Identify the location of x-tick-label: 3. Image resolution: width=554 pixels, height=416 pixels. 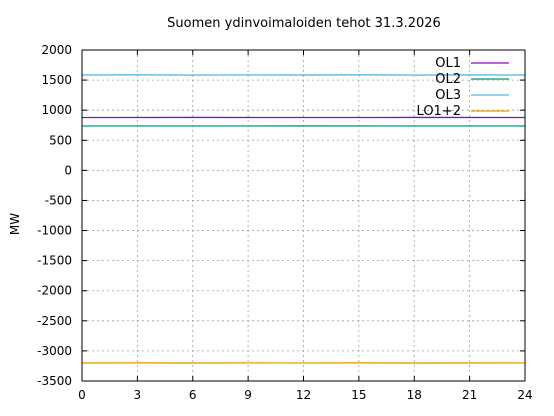
(138, 395).